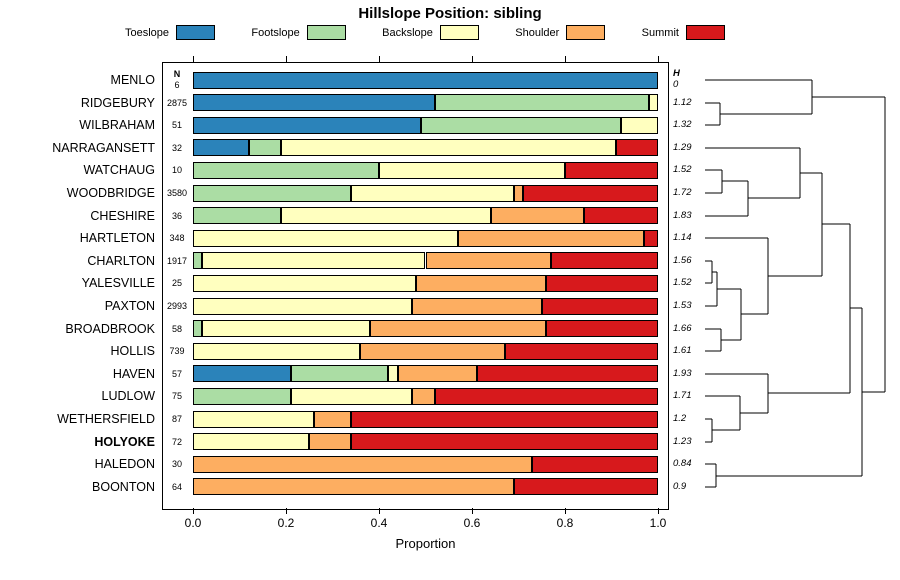 The height and width of the screenshot is (580, 900). Describe the element at coordinates (147, 32) in the screenshot. I see `legend-label: Toeslope` at that location.